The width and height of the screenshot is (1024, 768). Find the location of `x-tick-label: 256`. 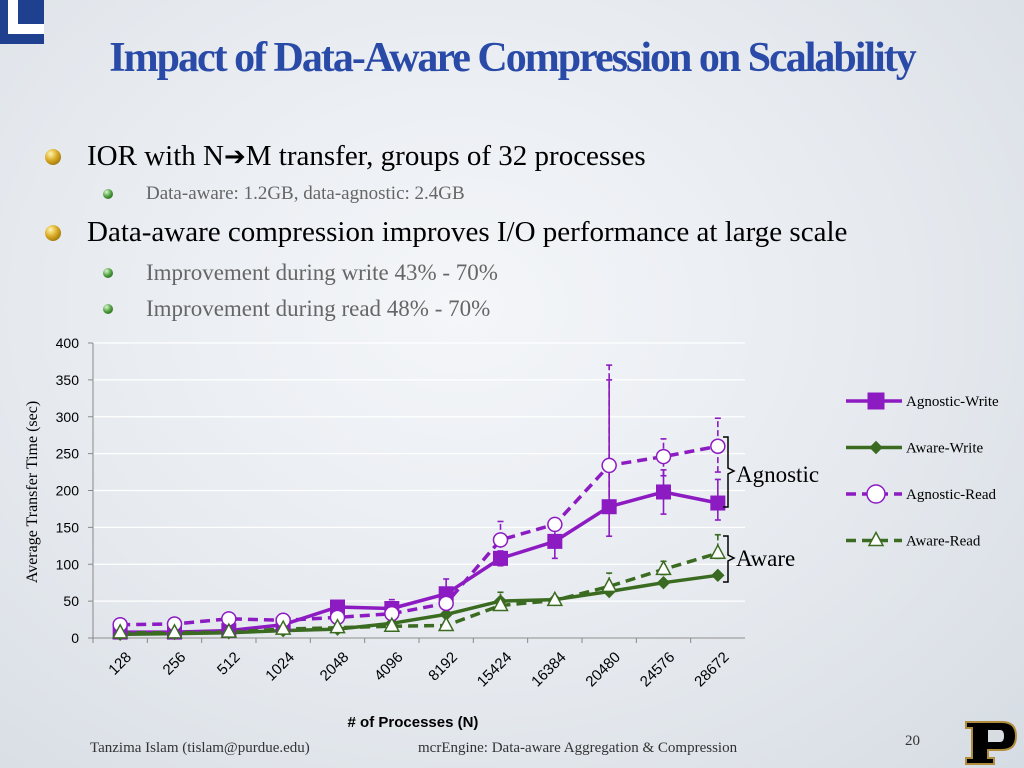

x-tick-label: 256 is located at coordinates (175, 664).